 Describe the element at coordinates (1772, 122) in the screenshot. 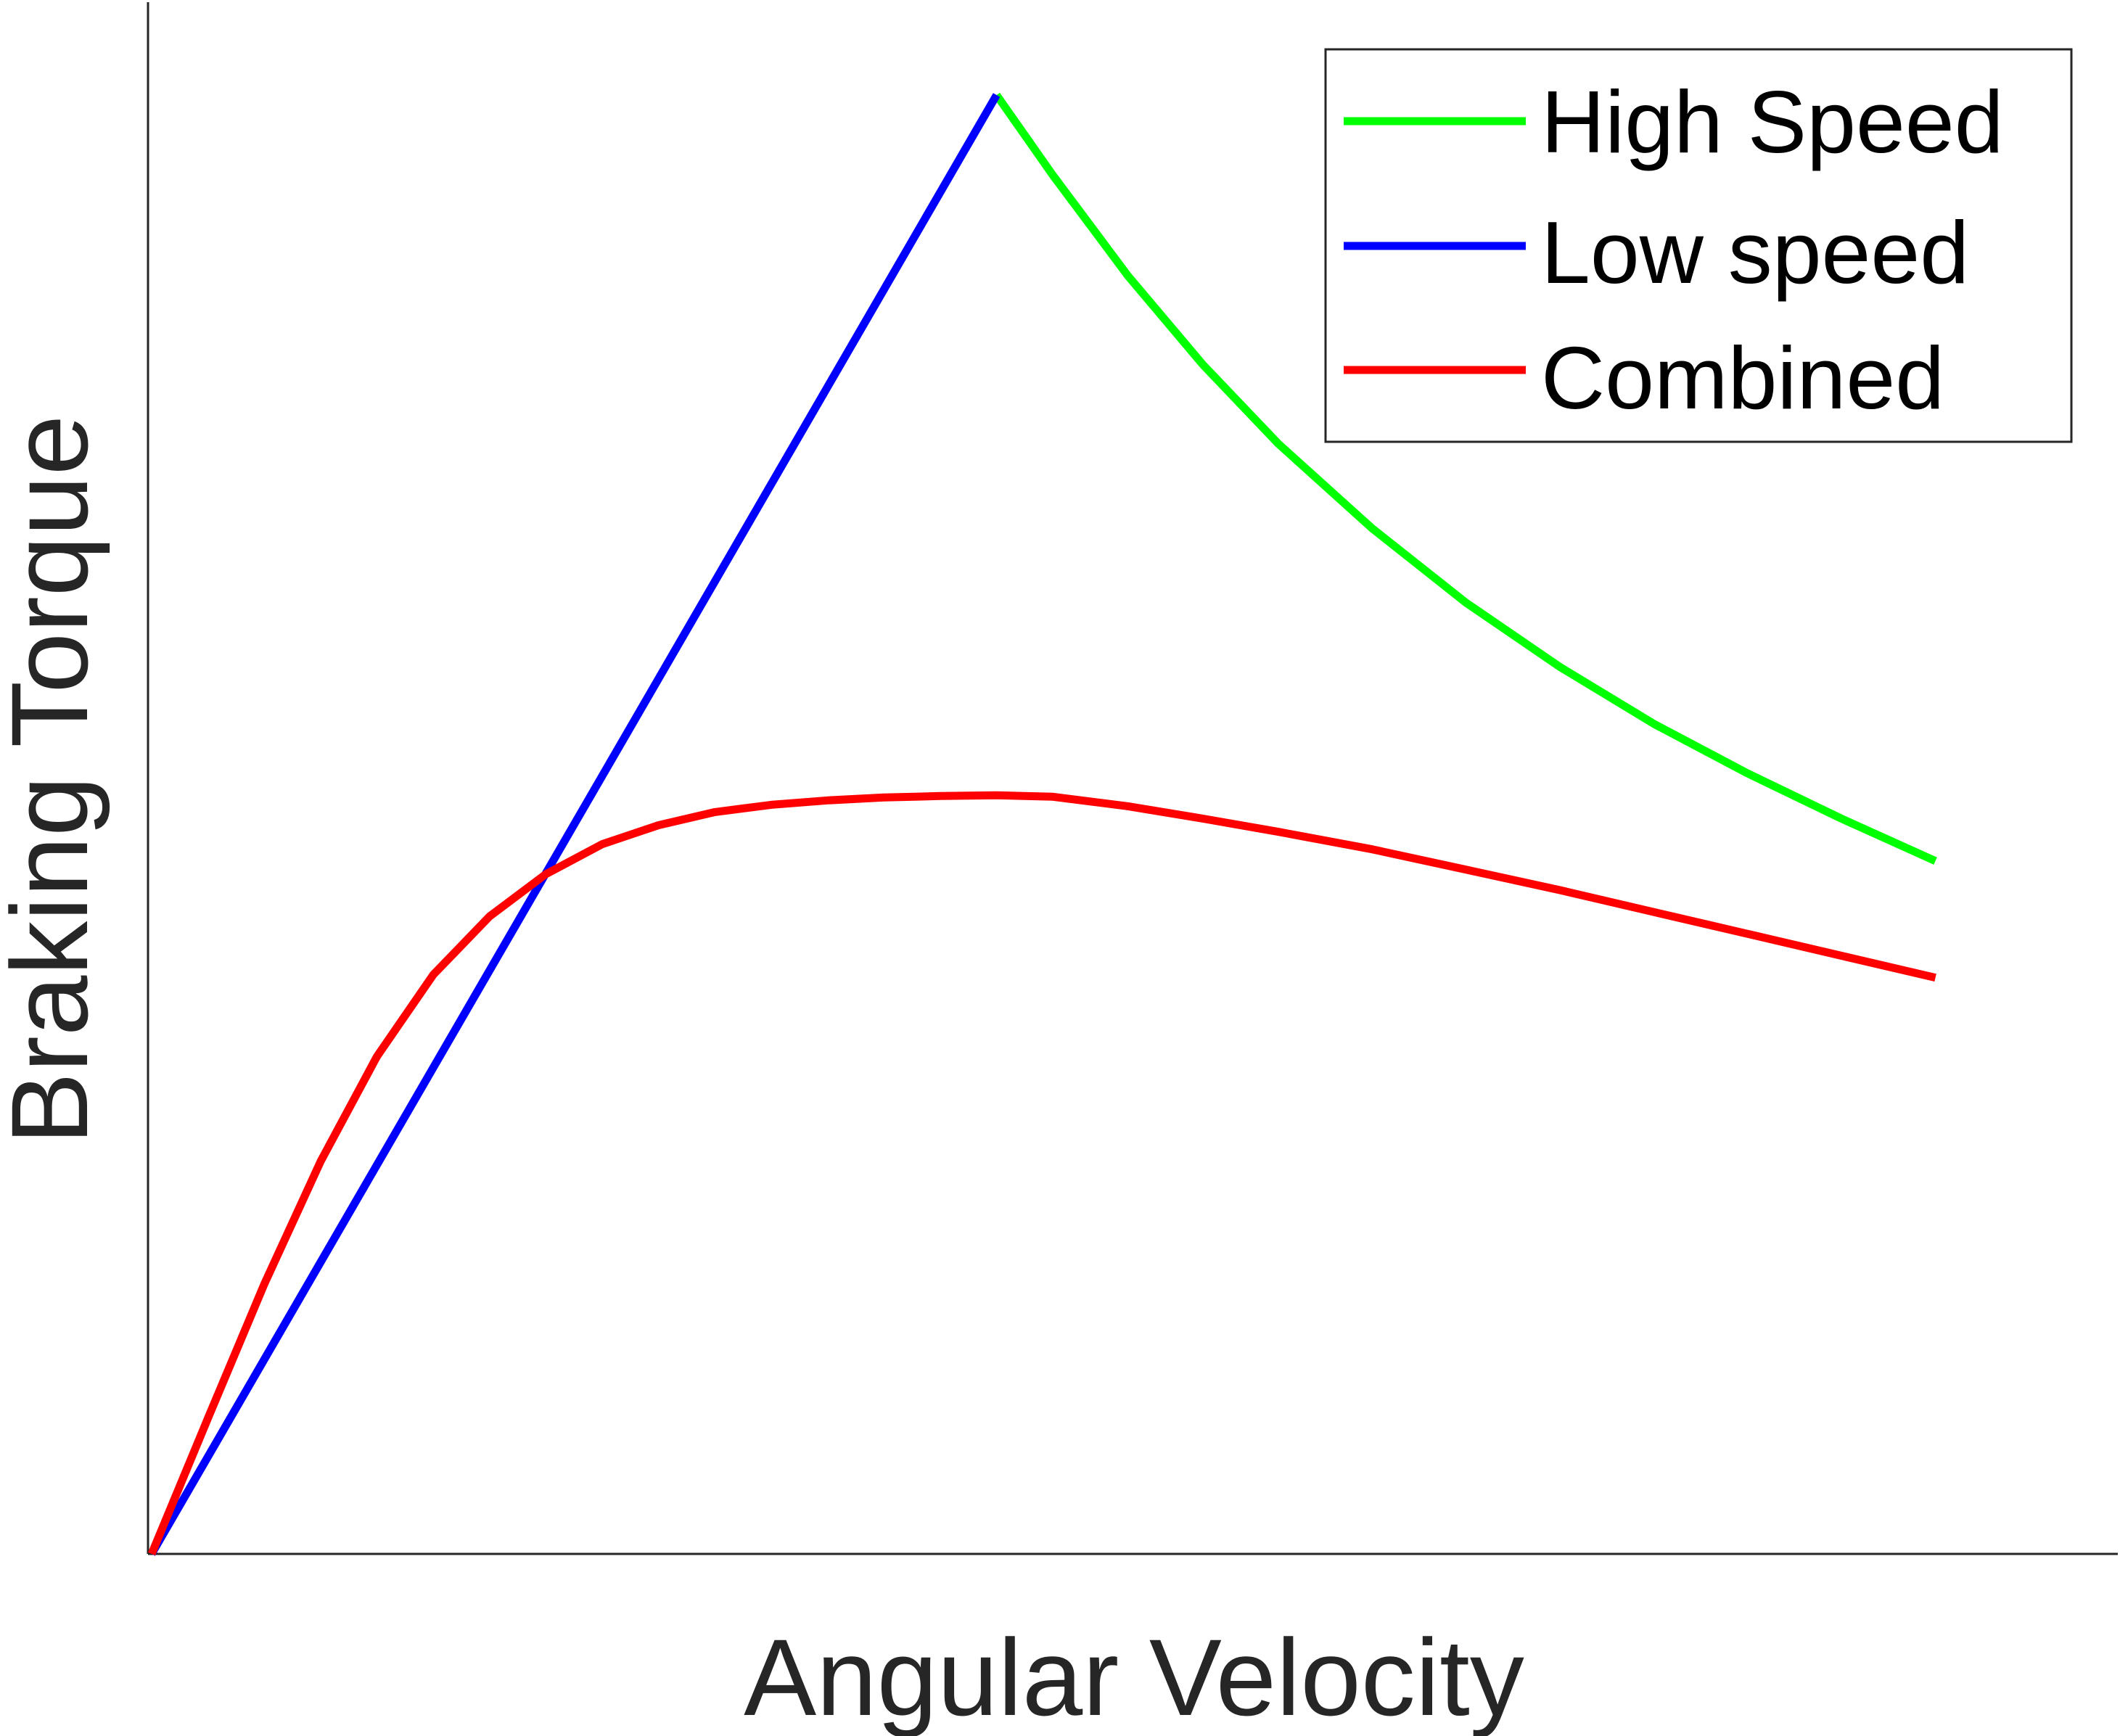

I see `legend-label-high-speed: High Speed` at that location.